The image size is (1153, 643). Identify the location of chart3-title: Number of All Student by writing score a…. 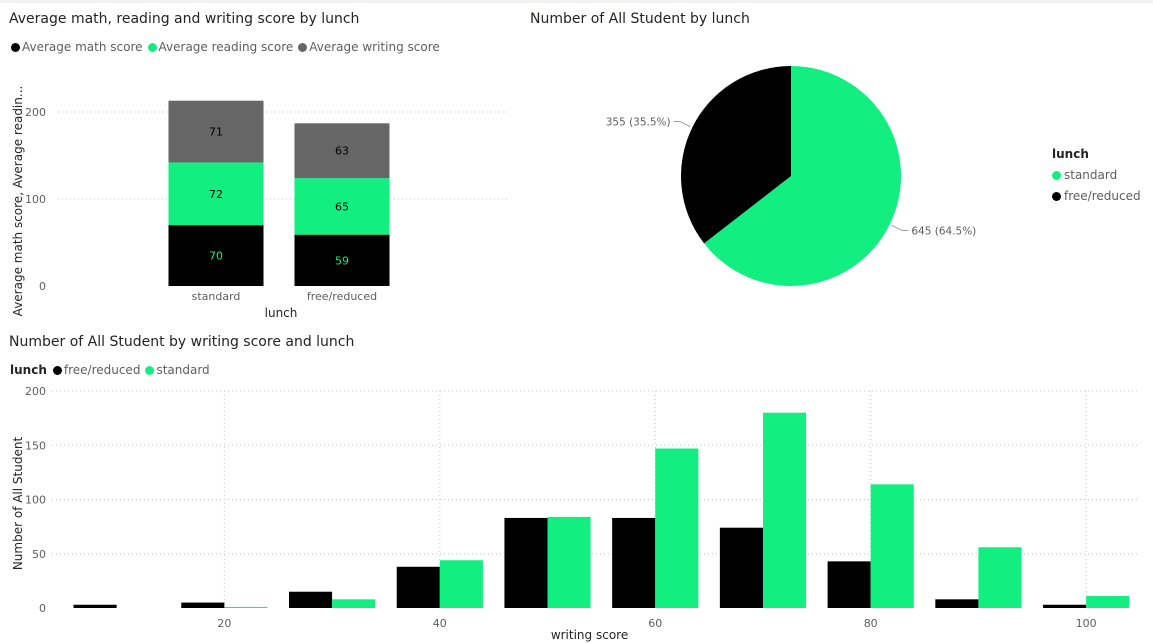
(182, 342).